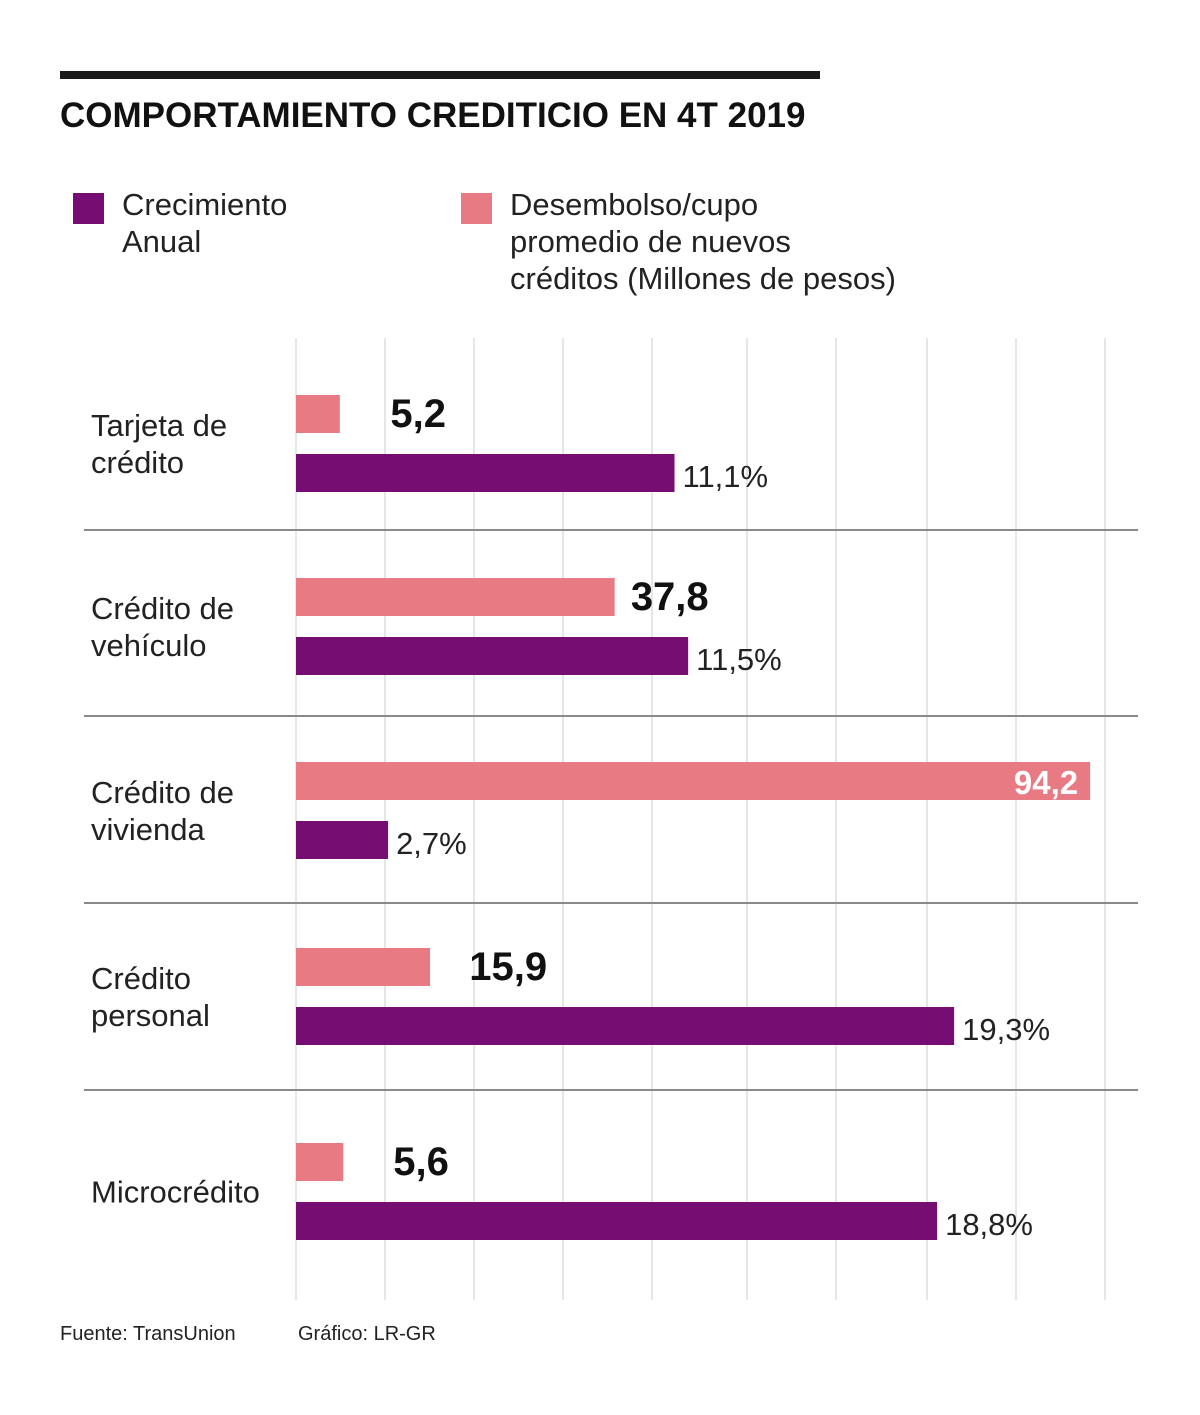 Image resolution: width=1200 pixels, height=1415 pixels. What do you see at coordinates (148, 1334) in the screenshot?
I see `source-note: Fuente: TransUnion` at bounding box center [148, 1334].